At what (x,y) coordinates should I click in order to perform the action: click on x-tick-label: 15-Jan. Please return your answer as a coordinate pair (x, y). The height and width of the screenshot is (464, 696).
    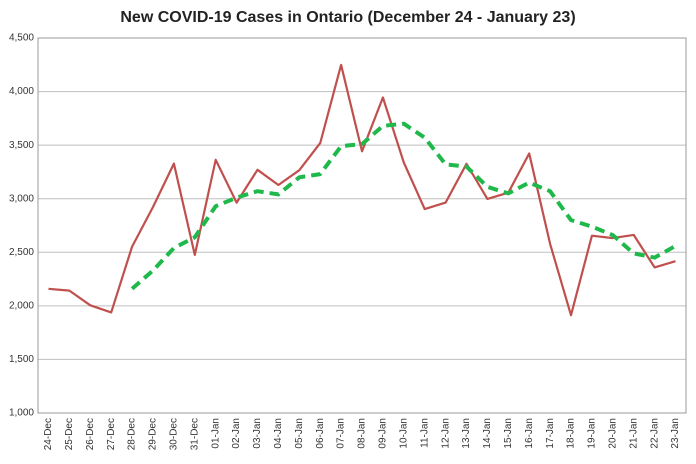
    Looking at the image, I should click on (508, 433).